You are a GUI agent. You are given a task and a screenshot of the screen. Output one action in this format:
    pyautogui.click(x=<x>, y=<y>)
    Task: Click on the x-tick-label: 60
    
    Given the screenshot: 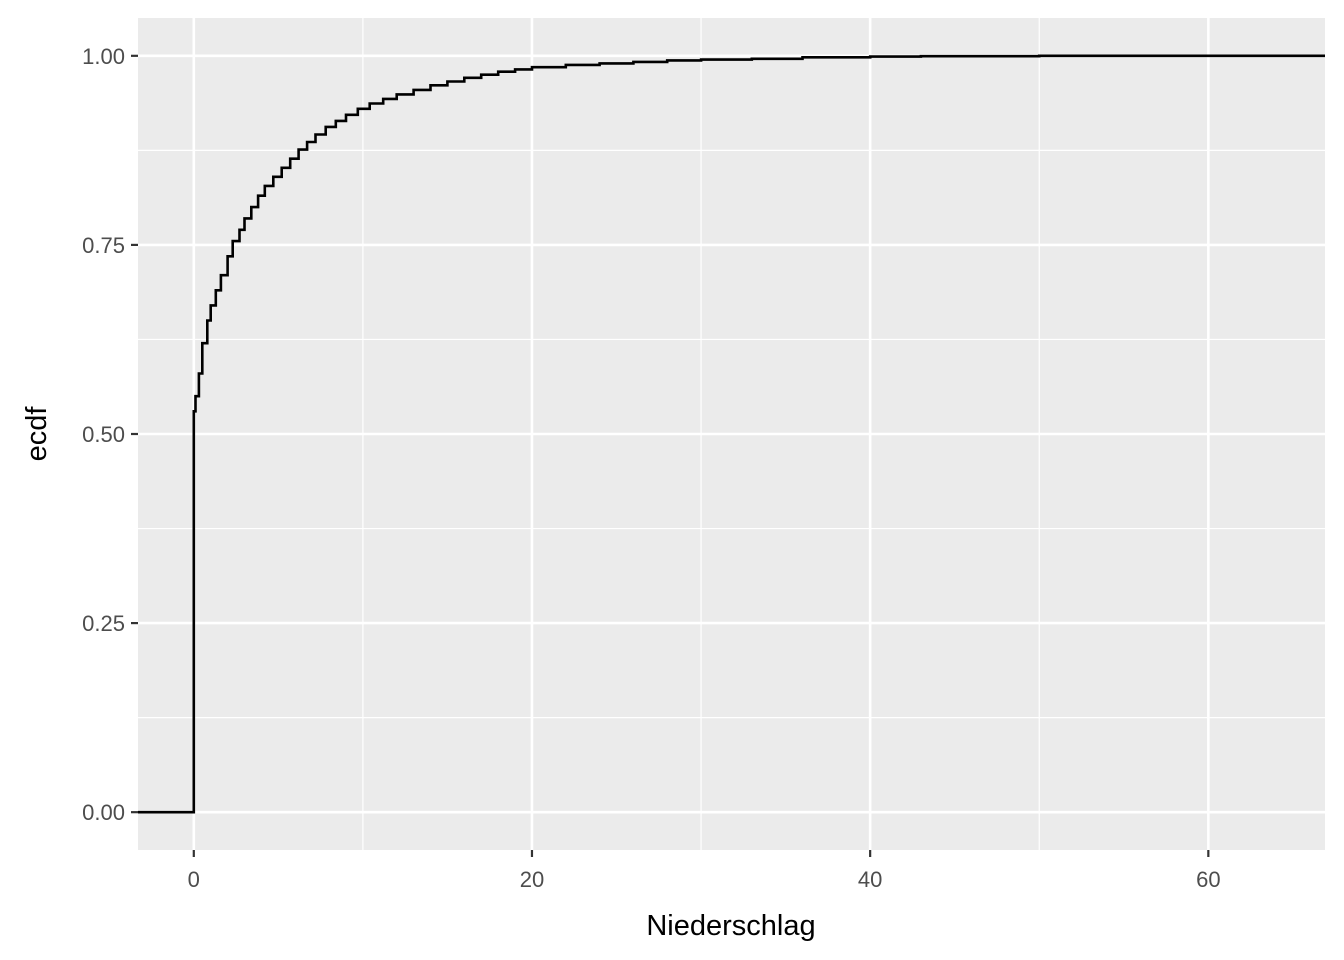 What is the action you would take?
    pyautogui.click(x=1208, y=879)
    